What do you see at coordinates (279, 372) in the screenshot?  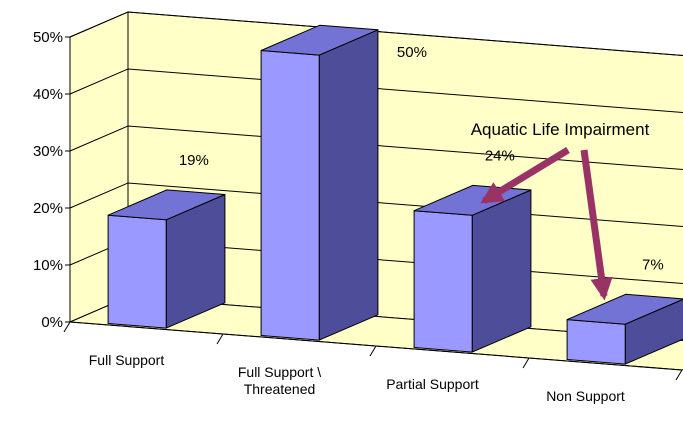 I see `category-label-1-line-0: Full Support \` at bounding box center [279, 372].